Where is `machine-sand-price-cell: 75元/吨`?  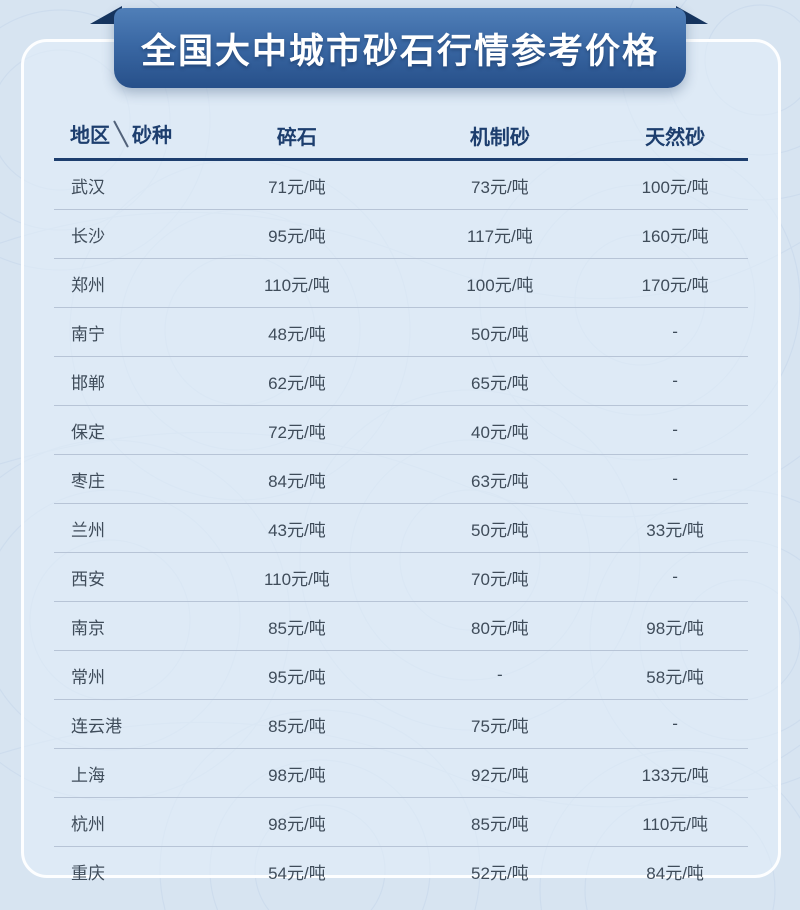 machine-sand-price-cell: 75元/吨 is located at coordinates (500, 724).